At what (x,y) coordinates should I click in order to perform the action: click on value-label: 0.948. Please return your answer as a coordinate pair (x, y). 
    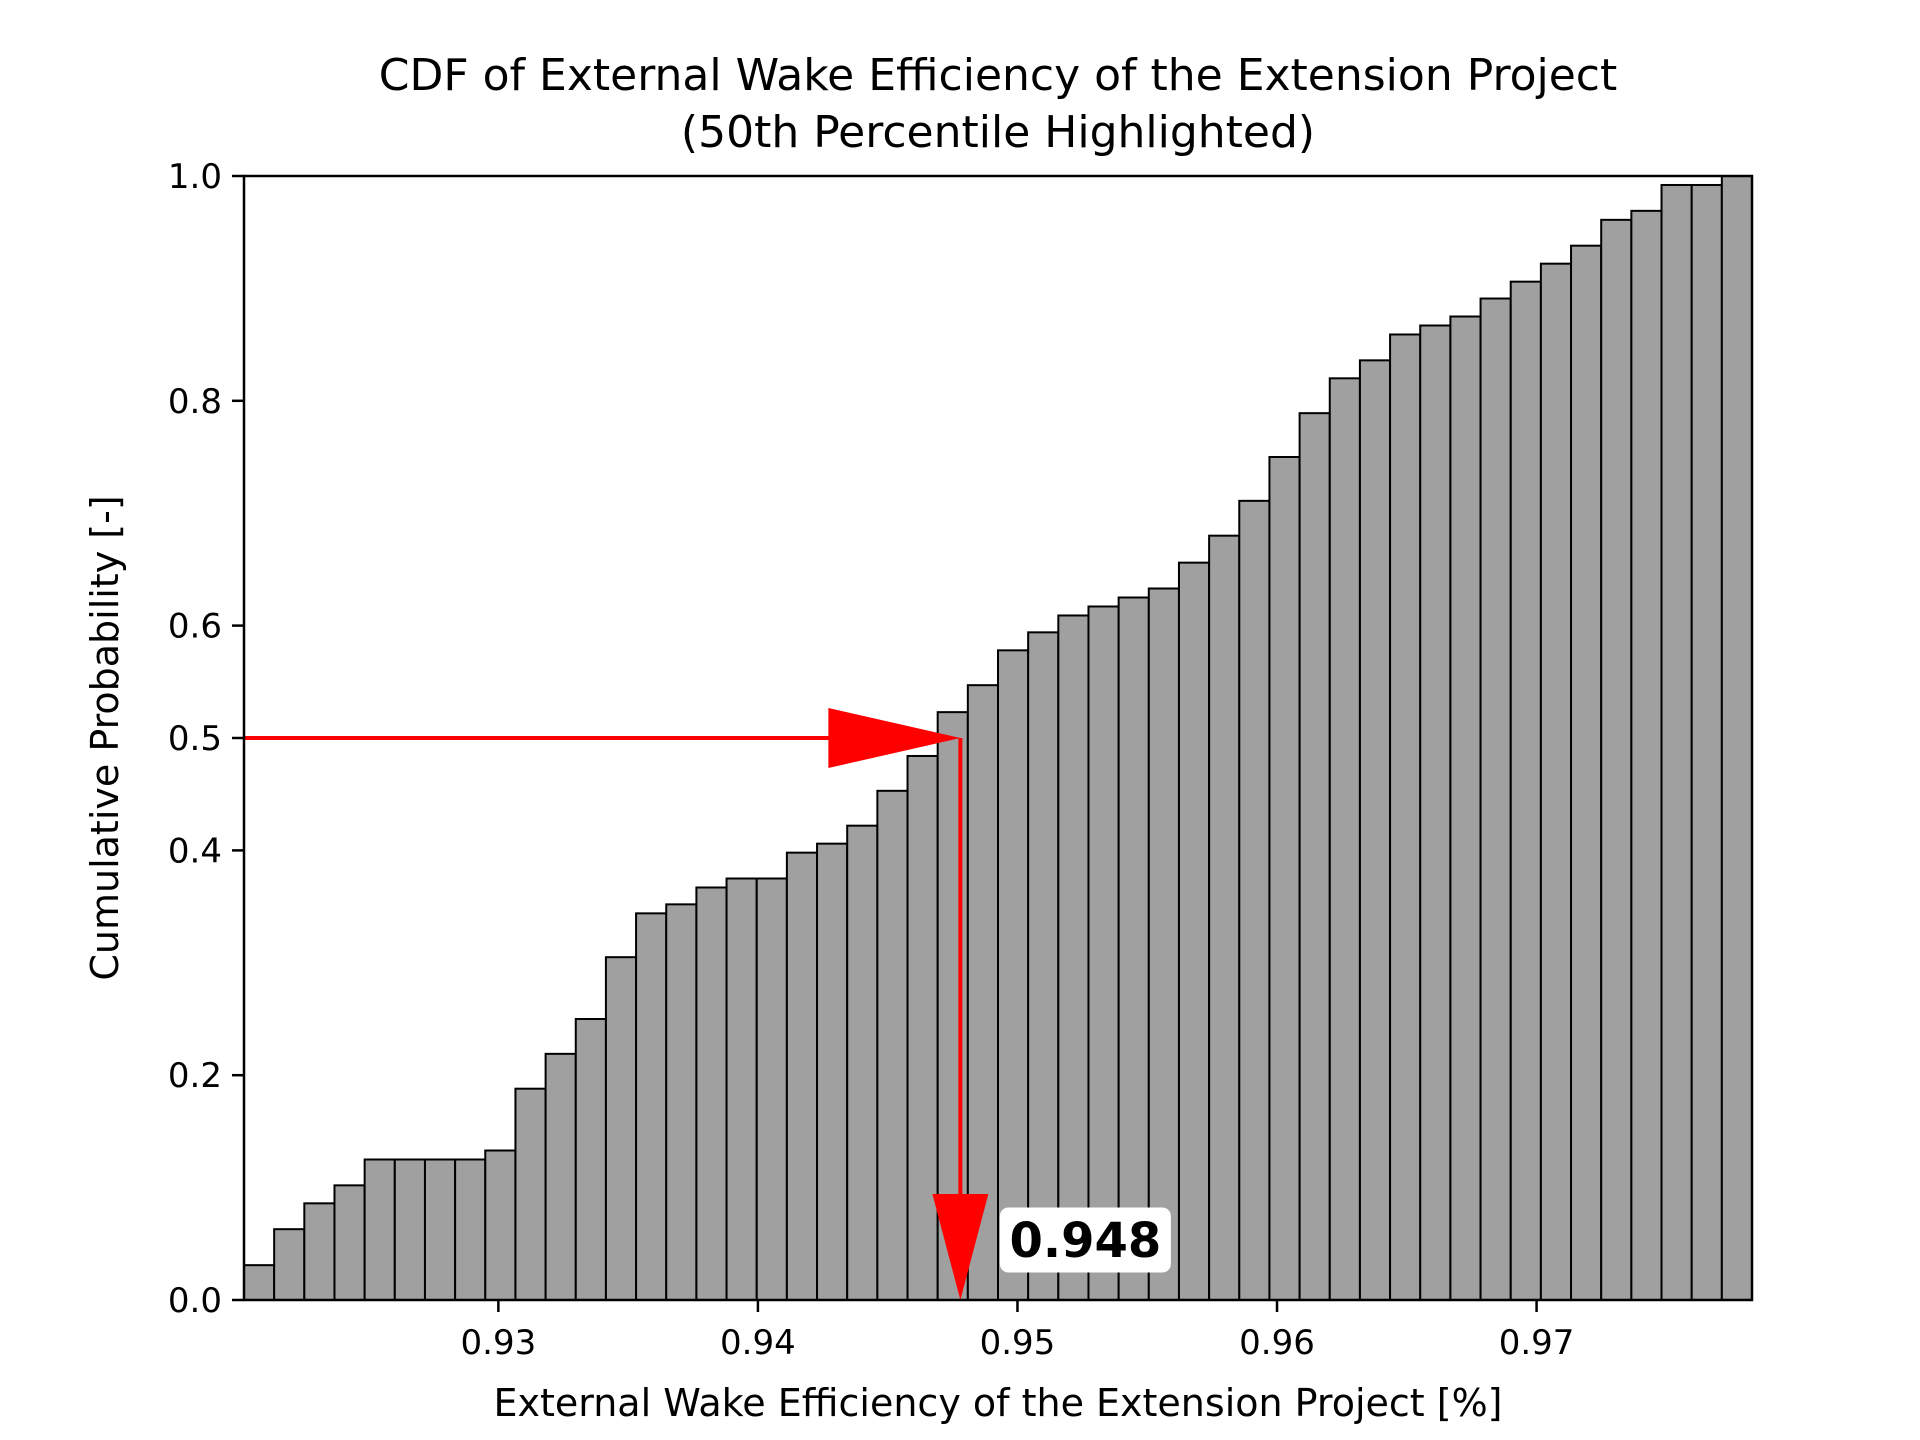
    Looking at the image, I should click on (1085, 1241).